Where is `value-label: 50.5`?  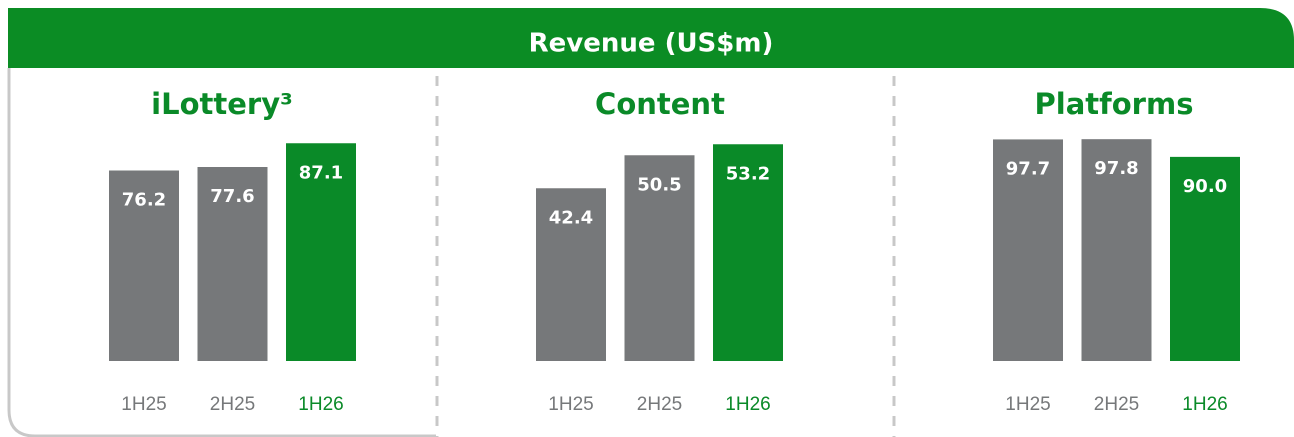
value-label: 50.5 is located at coordinates (659, 184).